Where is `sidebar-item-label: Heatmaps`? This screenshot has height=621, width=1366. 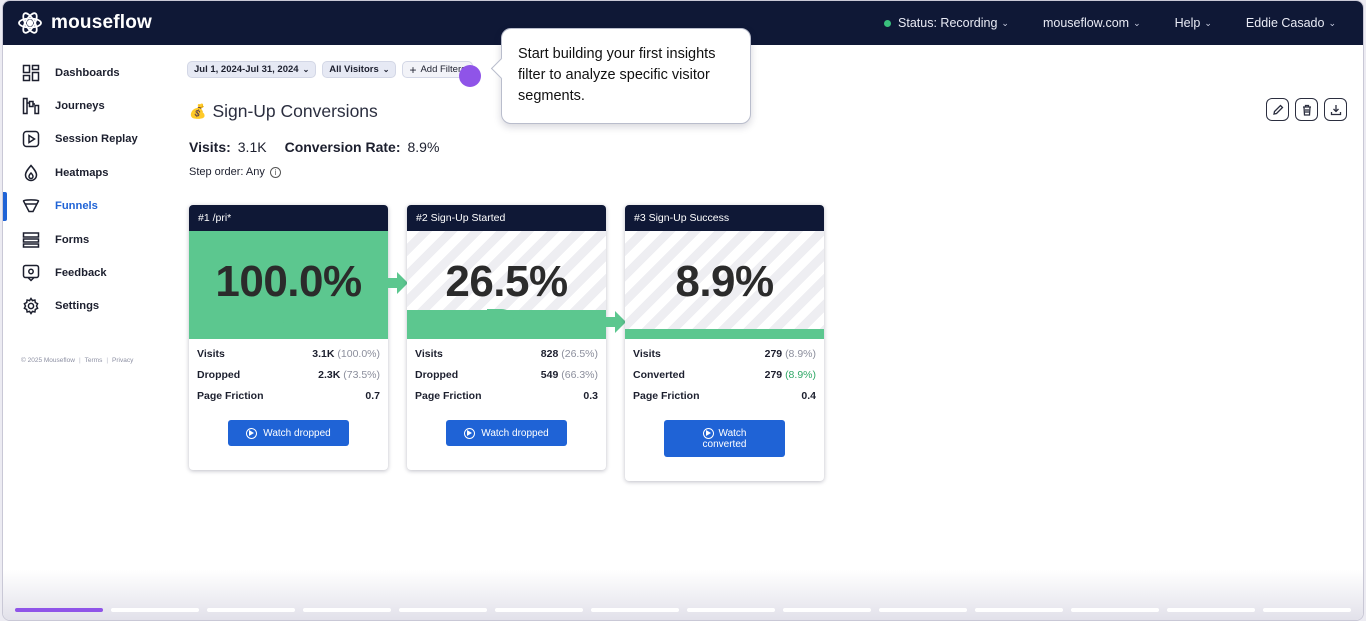 sidebar-item-label: Heatmaps is located at coordinates (82, 172).